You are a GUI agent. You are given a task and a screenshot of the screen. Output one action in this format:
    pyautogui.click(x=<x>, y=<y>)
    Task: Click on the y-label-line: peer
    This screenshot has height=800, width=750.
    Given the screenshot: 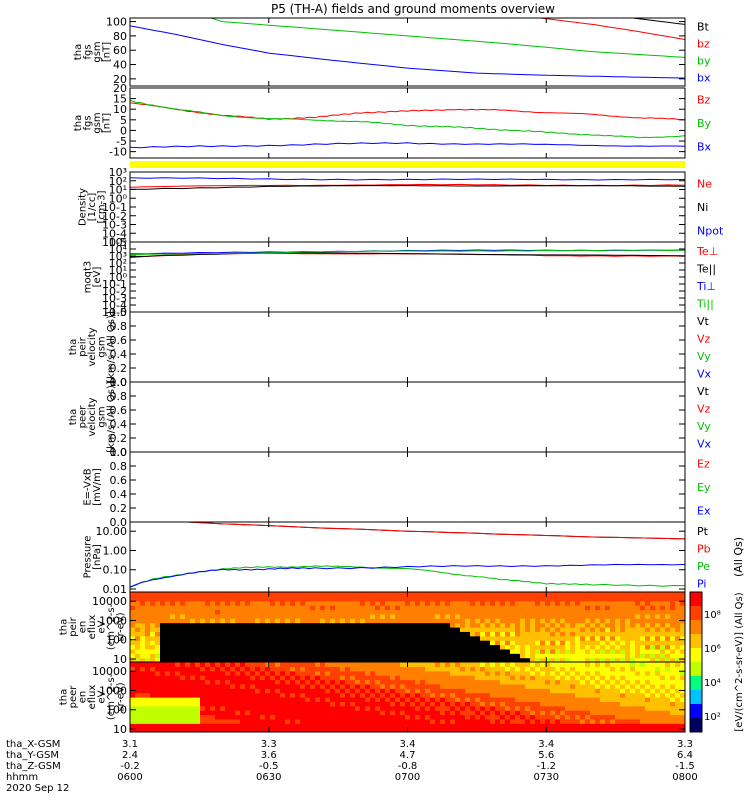 What is the action you would take?
    pyautogui.click(x=73, y=697)
    